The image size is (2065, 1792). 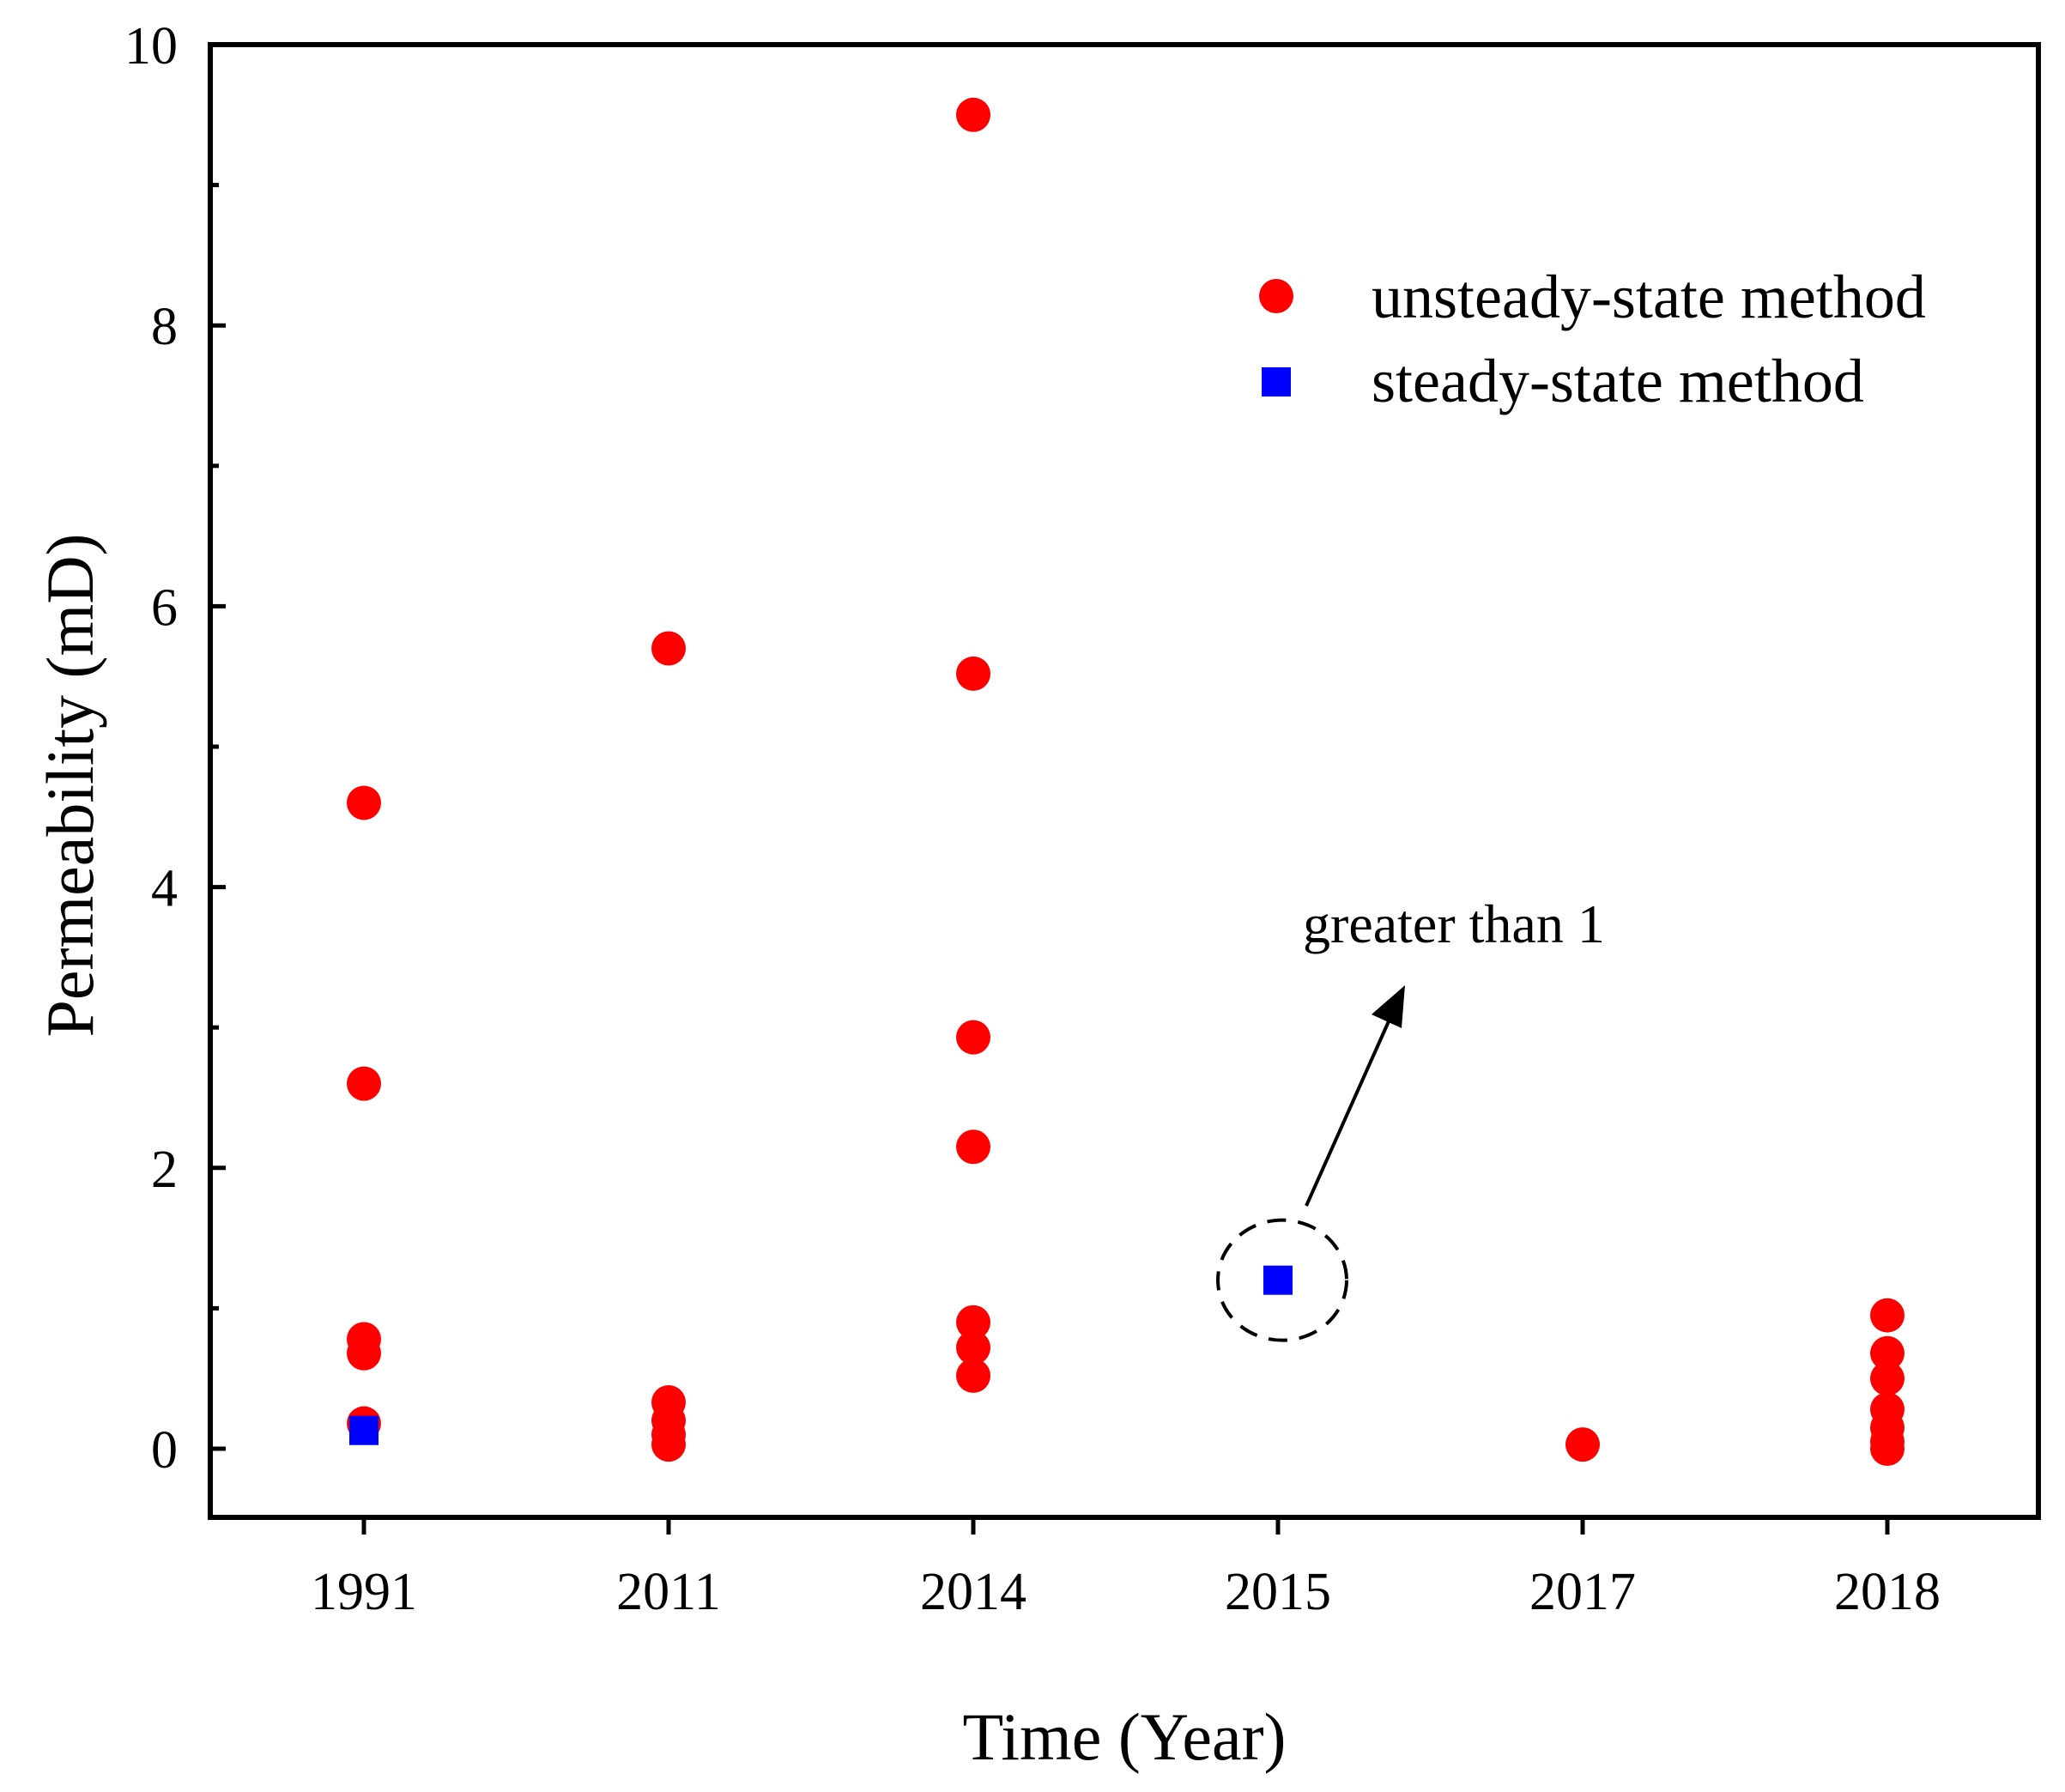 I want to click on y-axis-title: Permeability (mD), so click(x=70, y=785).